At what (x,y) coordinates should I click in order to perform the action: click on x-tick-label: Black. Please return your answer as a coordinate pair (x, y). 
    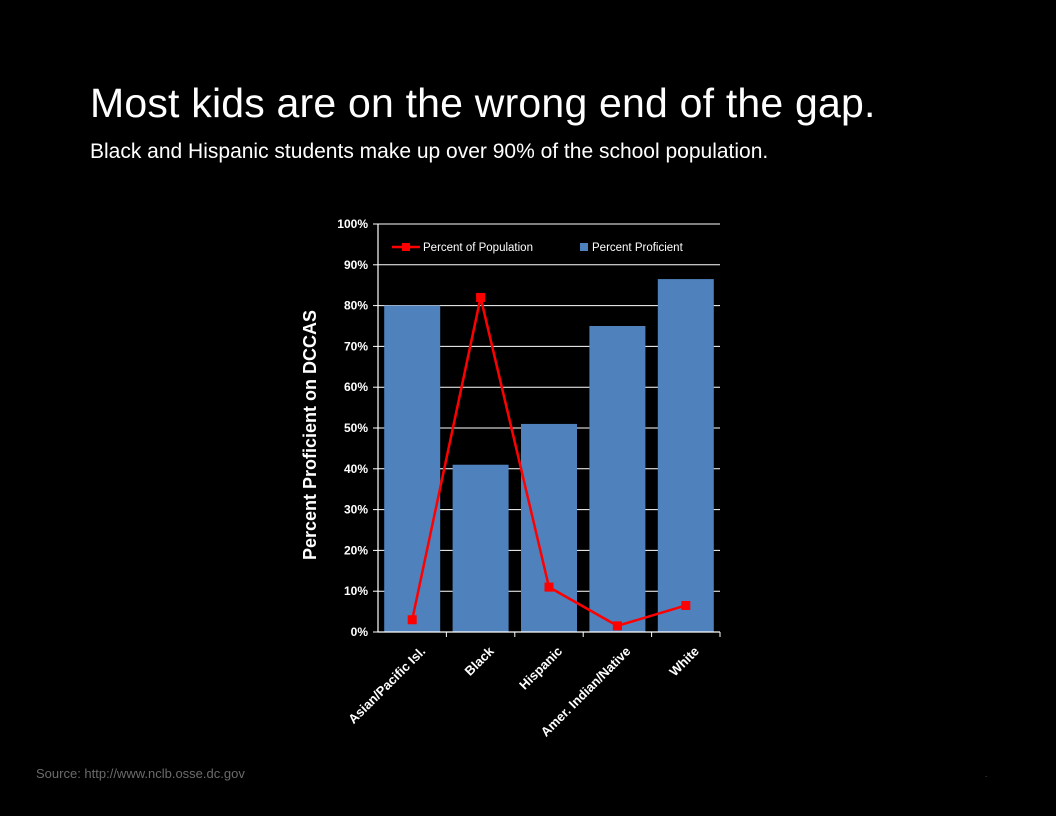
    Looking at the image, I should click on (480, 661).